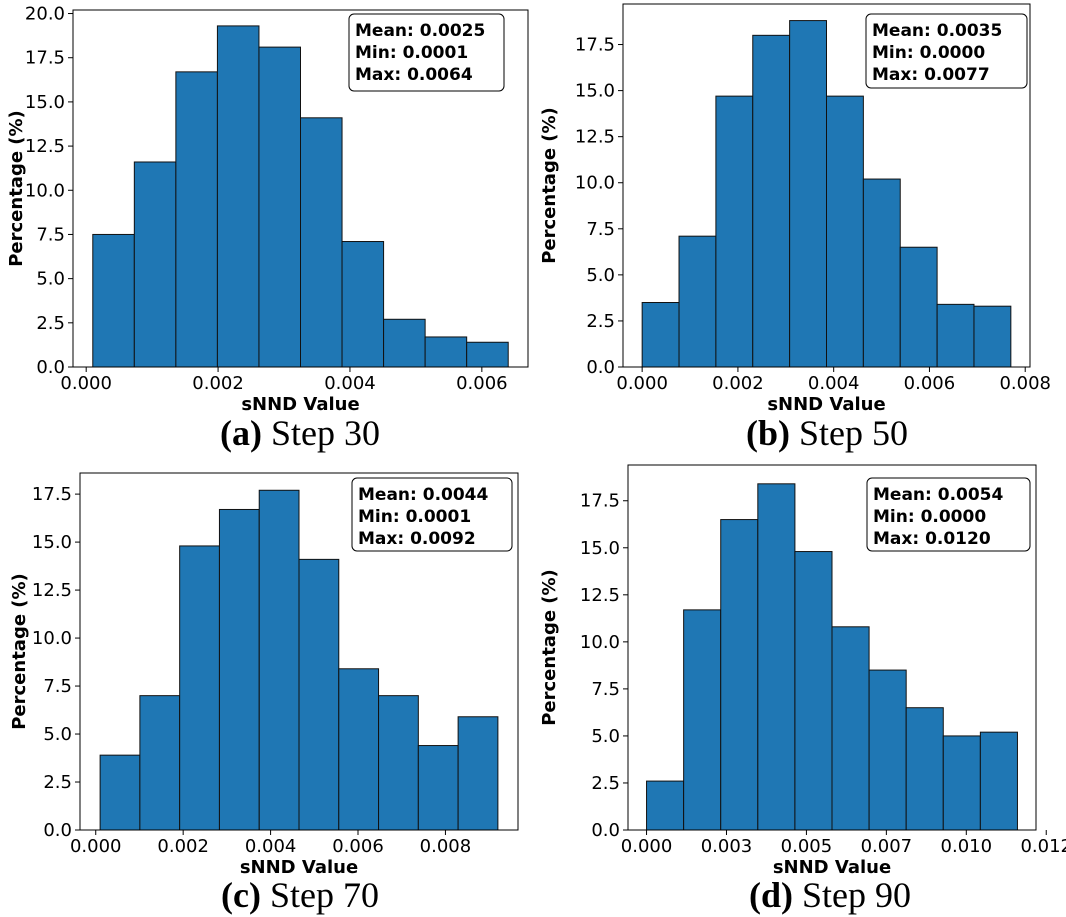 The height and width of the screenshot is (917, 1066). What do you see at coordinates (938, 495) in the screenshot?
I see `stats-line: Mean: 0.0054` at bounding box center [938, 495].